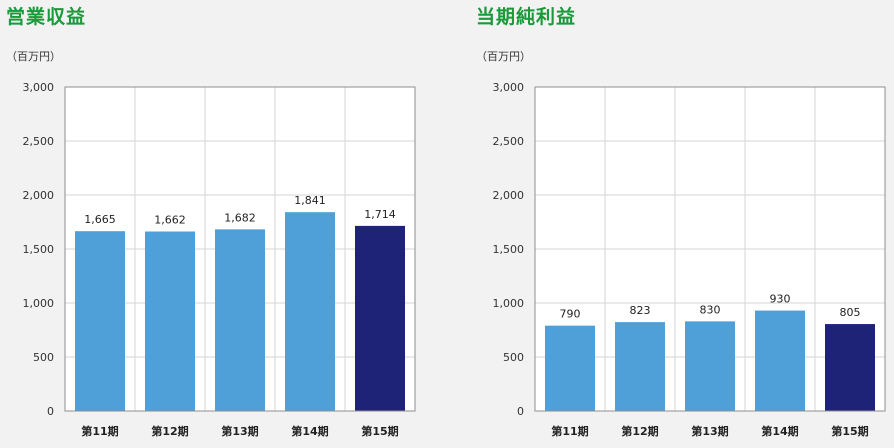 The height and width of the screenshot is (448, 894). I want to click on data-label: 830, so click(710, 309).